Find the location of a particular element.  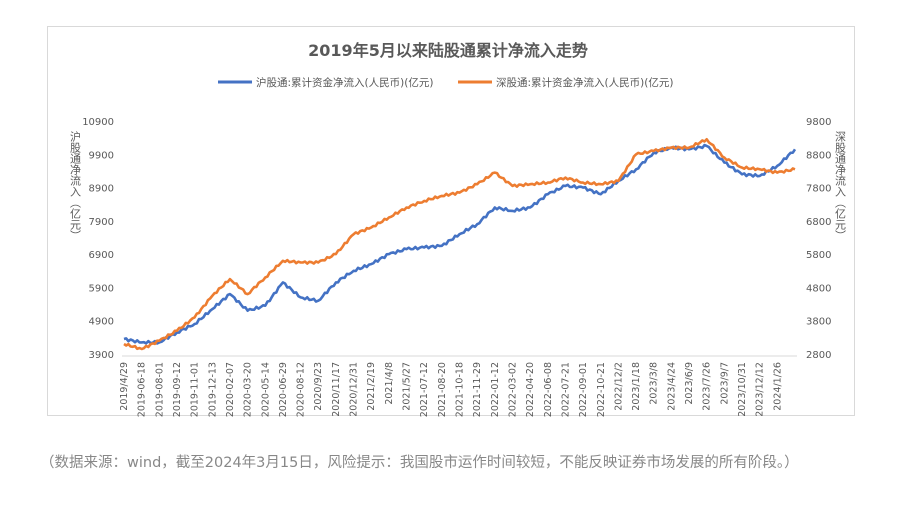

right-axis-label: 深股通净流入（亿元） is located at coordinates (840, 186).